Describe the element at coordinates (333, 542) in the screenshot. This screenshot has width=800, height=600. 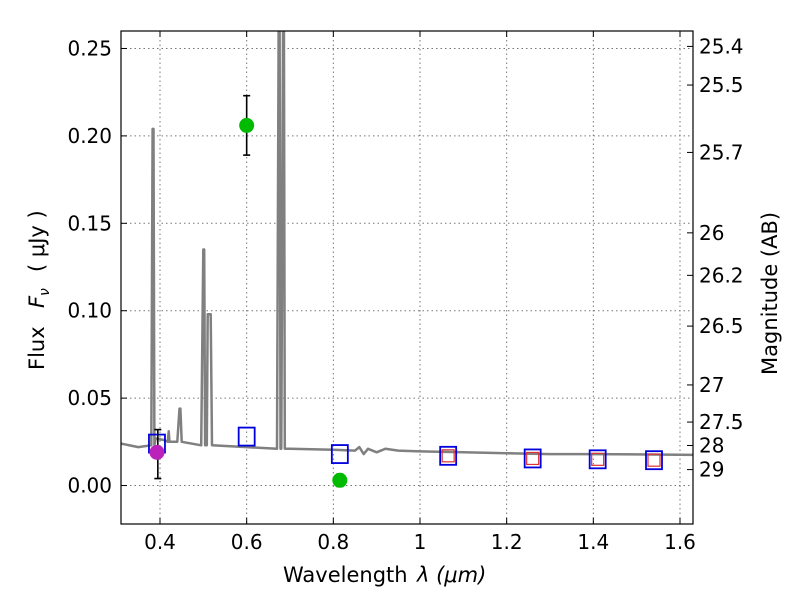
I see `x-tick-label: 0.8` at that location.